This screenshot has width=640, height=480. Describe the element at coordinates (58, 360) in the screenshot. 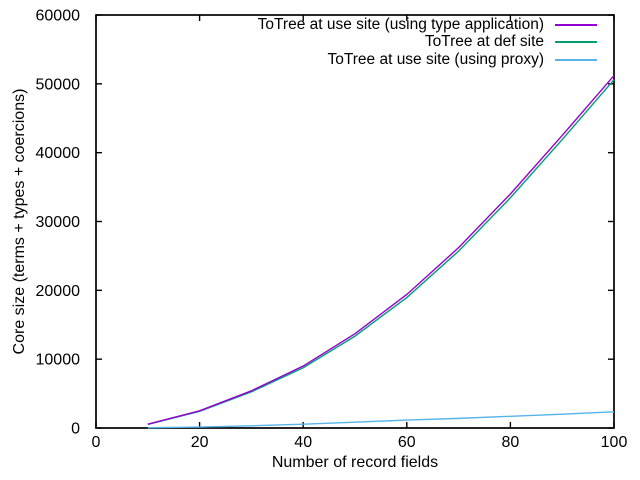

I see `y-tick-label: 10000` at that location.